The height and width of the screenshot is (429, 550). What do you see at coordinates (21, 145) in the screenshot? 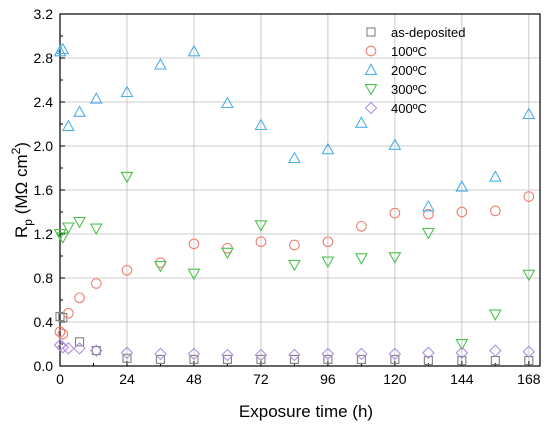
I see `y-axis-title-close: )` at bounding box center [21, 145].